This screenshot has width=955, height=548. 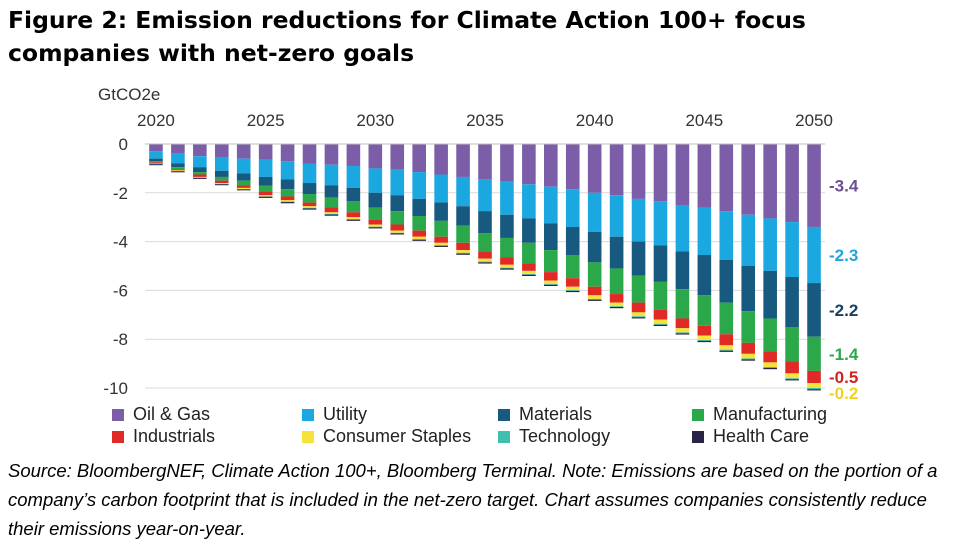 I want to click on y-tick-label: -10, so click(x=115, y=388).